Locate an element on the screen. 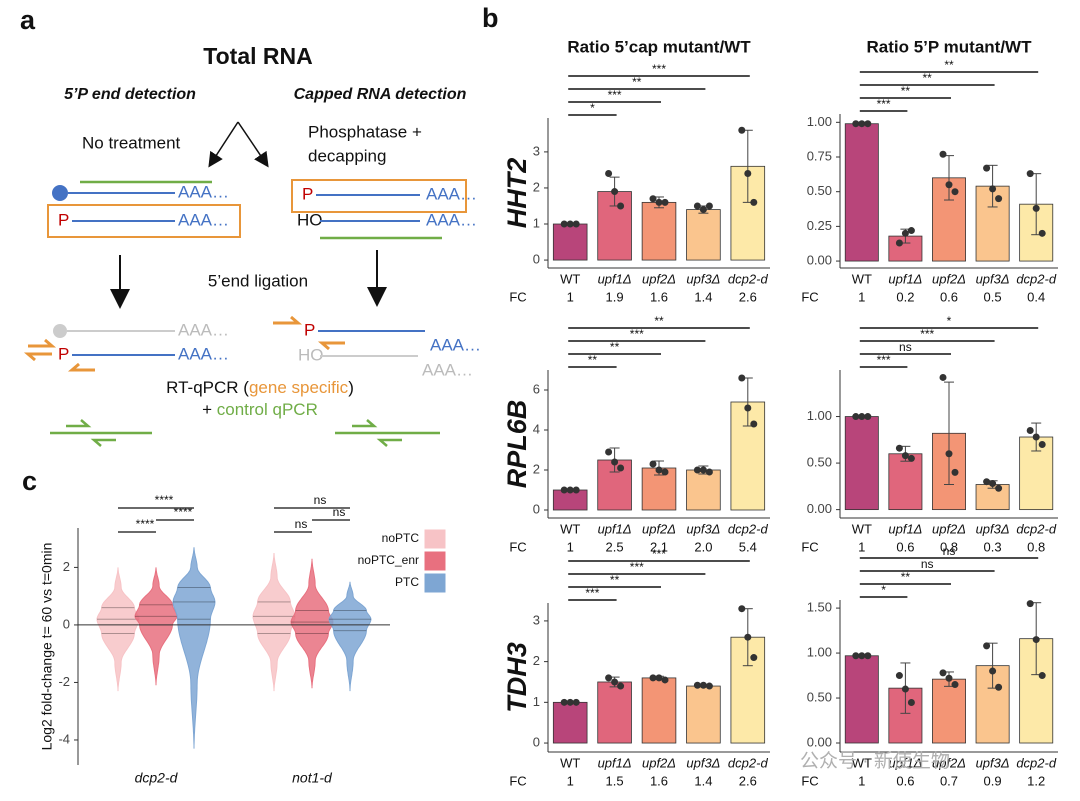 The width and height of the screenshot is (1080, 801). significance-label: **** is located at coordinates (164, 500).